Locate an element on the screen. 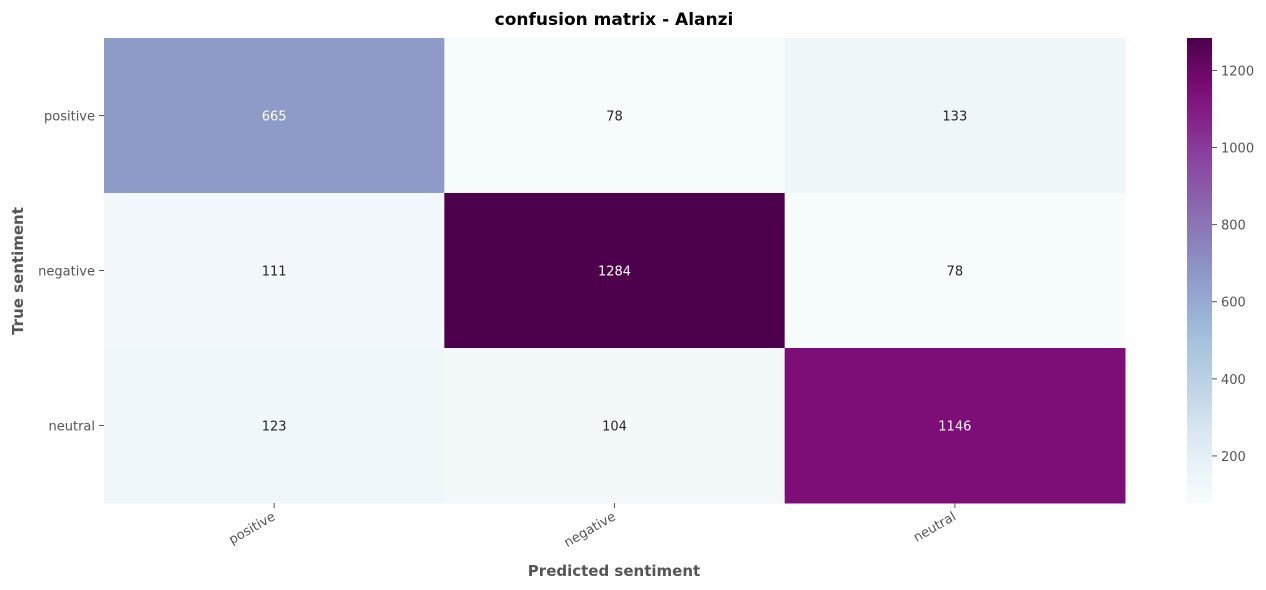 Image resolution: width=1266 pixels, height=590 pixels. y-axis-label: True sentiment is located at coordinates (18, 271).